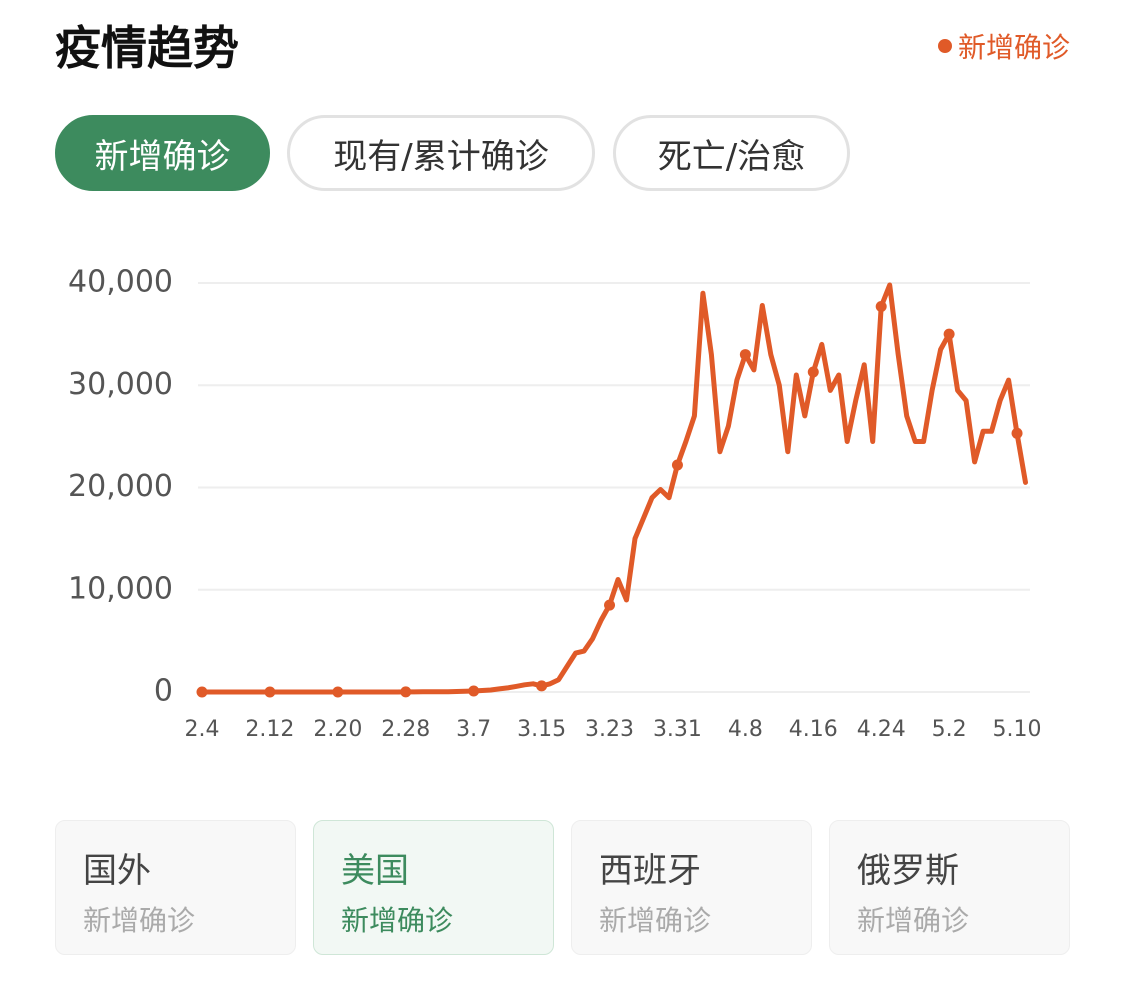 The image size is (1125, 1000). What do you see at coordinates (473, 729) in the screenshot?
I see `x-tick-label: 3.7` at bounding box center [473, 729].